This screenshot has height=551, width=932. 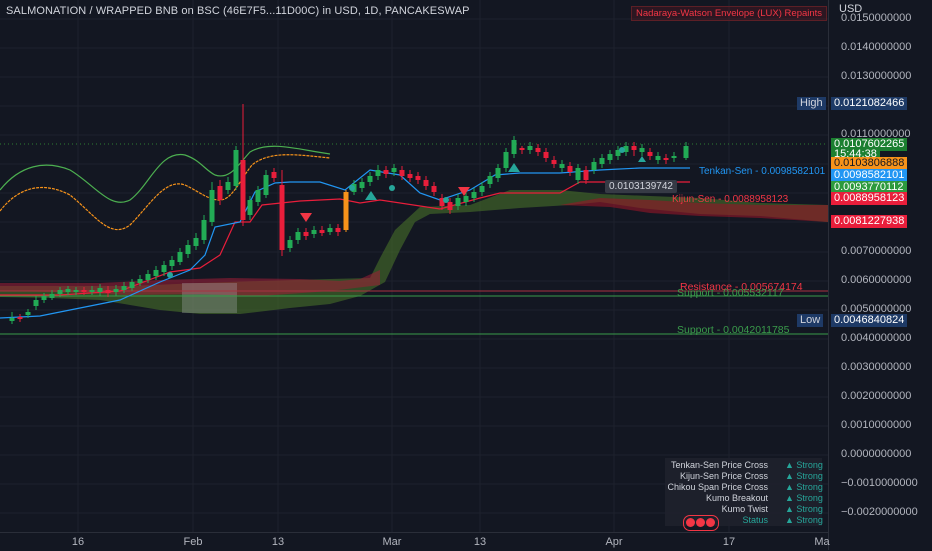 I want to click on time-tick-label: Apr, so click(x=614, y=542).